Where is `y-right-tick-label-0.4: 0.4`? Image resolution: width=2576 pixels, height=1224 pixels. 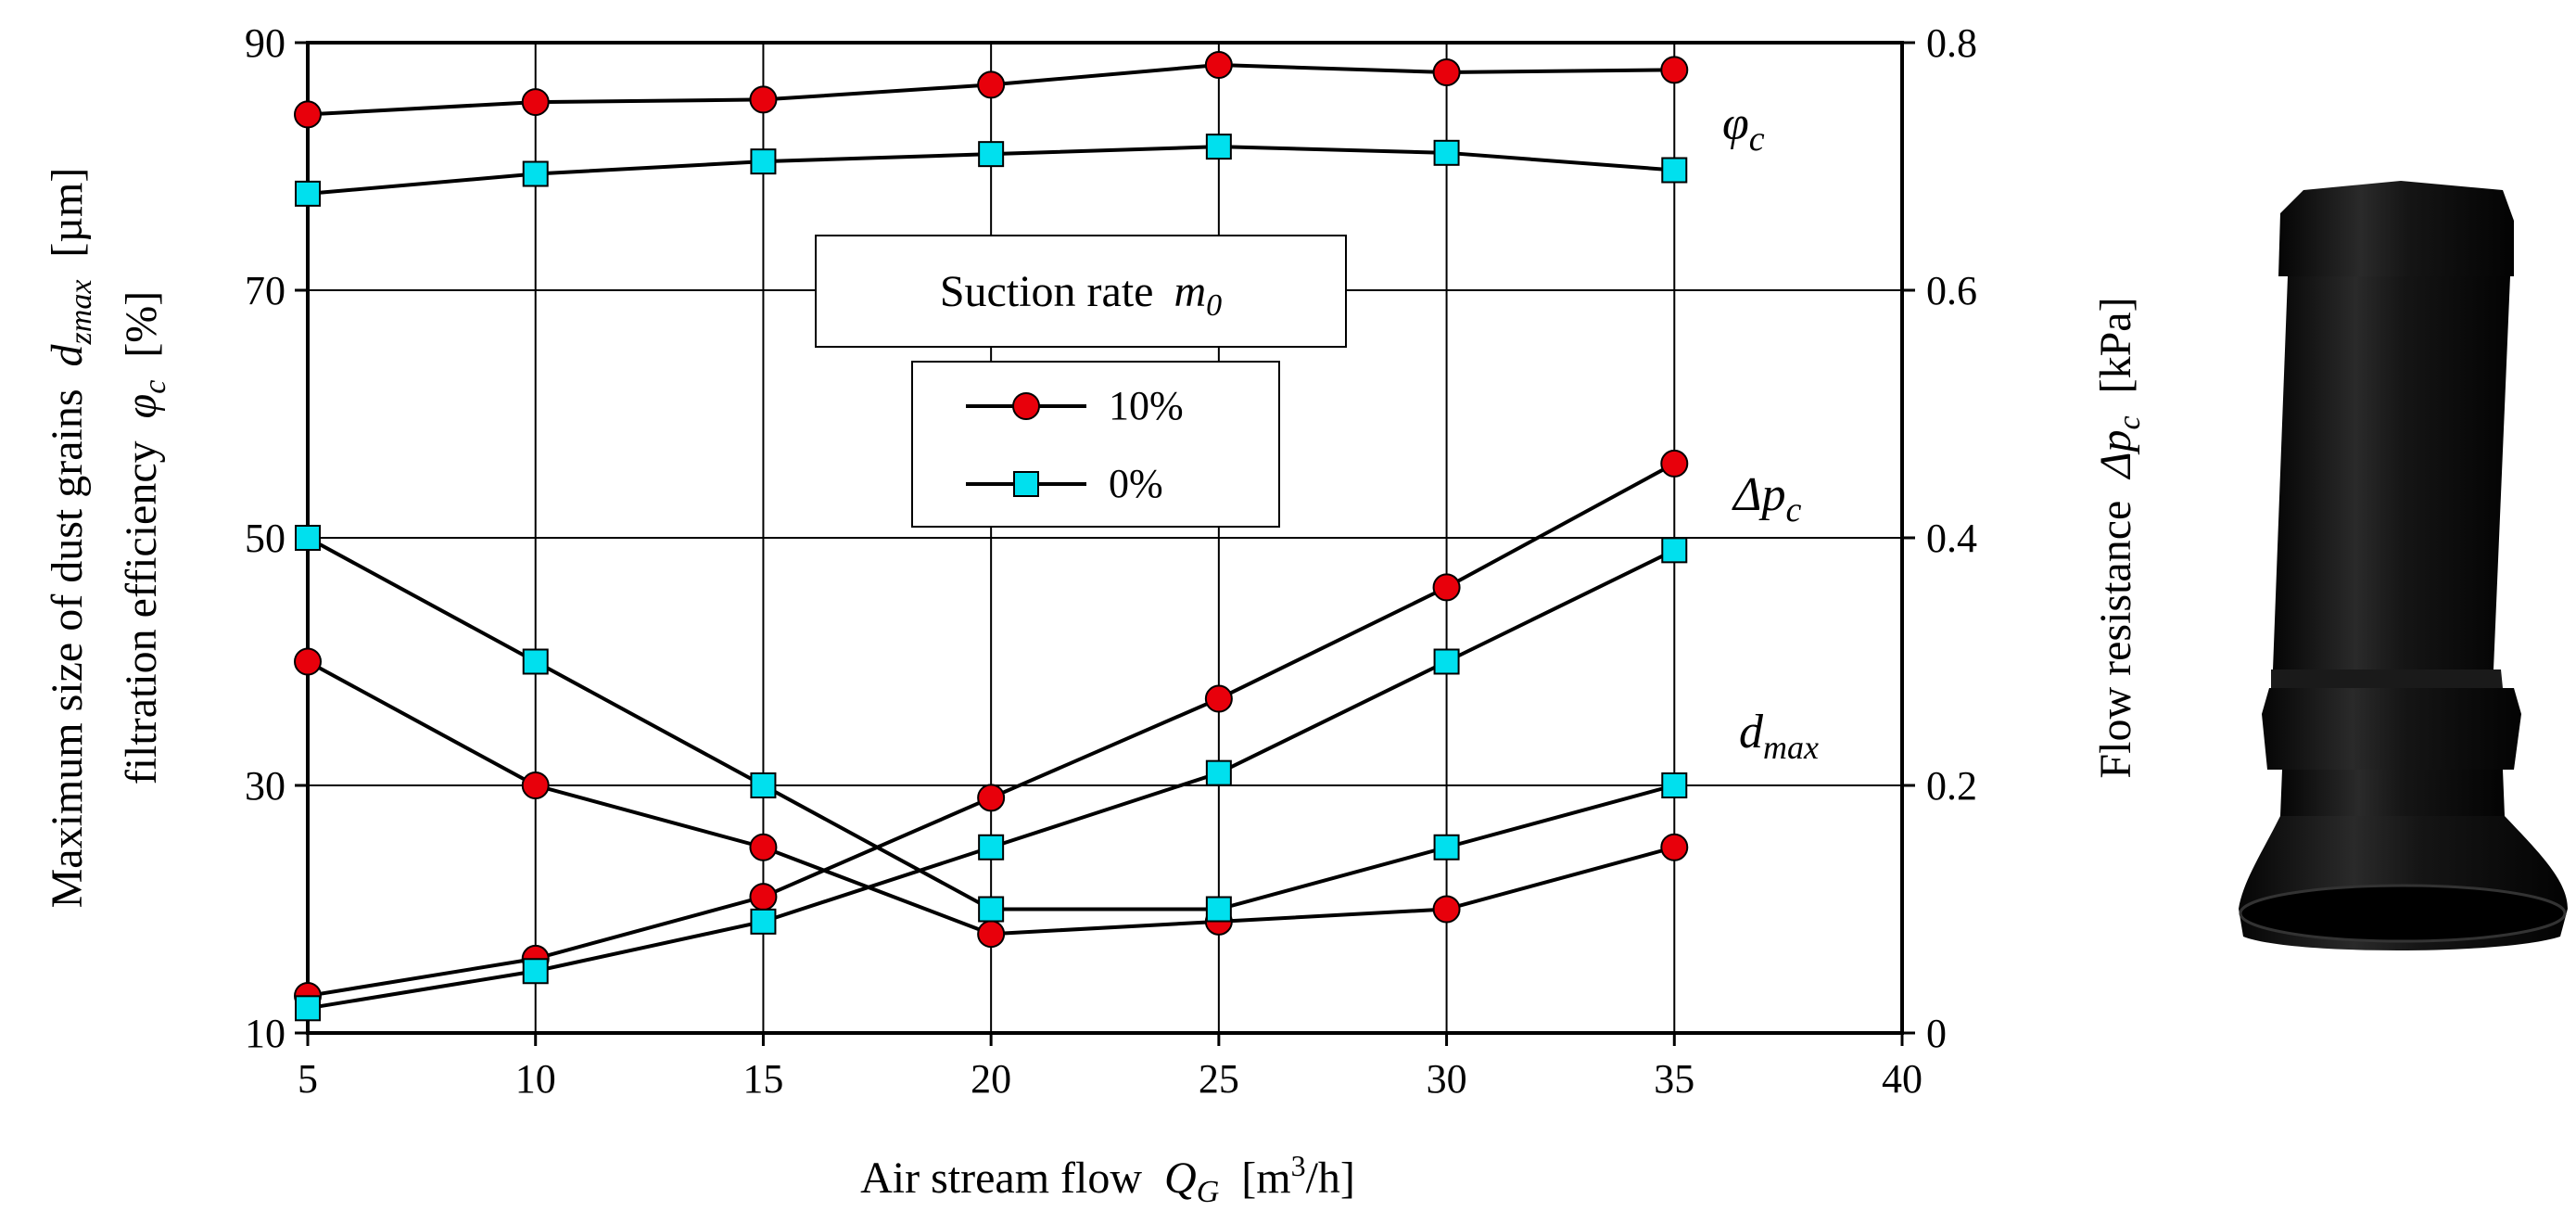
y-right-tick-label-0.4: 0.4 is located at coordinates (1951, 538).